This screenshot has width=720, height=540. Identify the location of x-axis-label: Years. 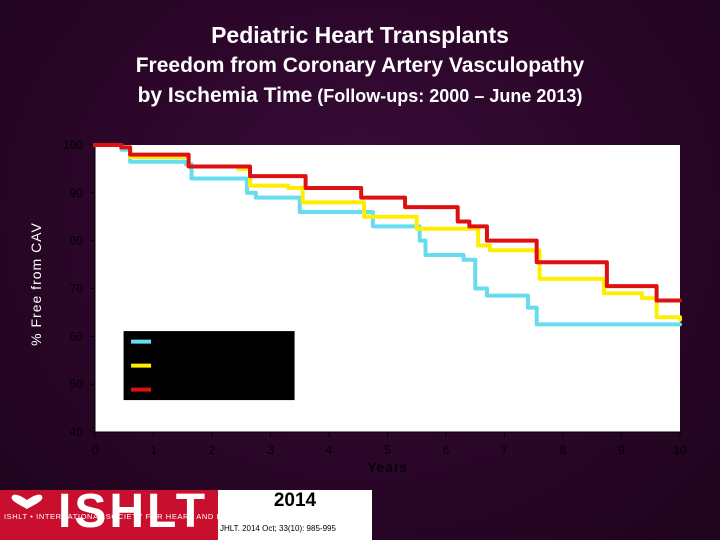
(387, 467).